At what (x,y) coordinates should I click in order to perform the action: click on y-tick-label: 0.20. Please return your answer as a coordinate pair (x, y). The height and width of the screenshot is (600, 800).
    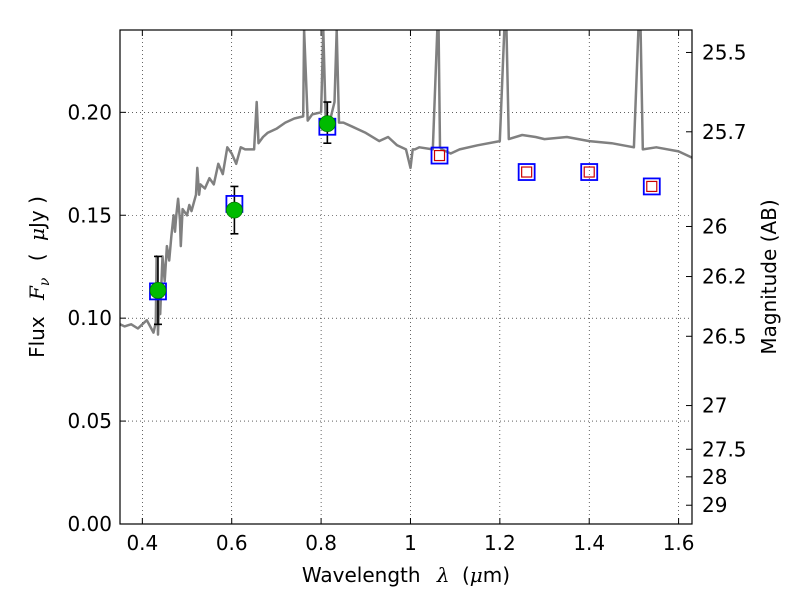
    Looking at the image, I should click on (89, 112).